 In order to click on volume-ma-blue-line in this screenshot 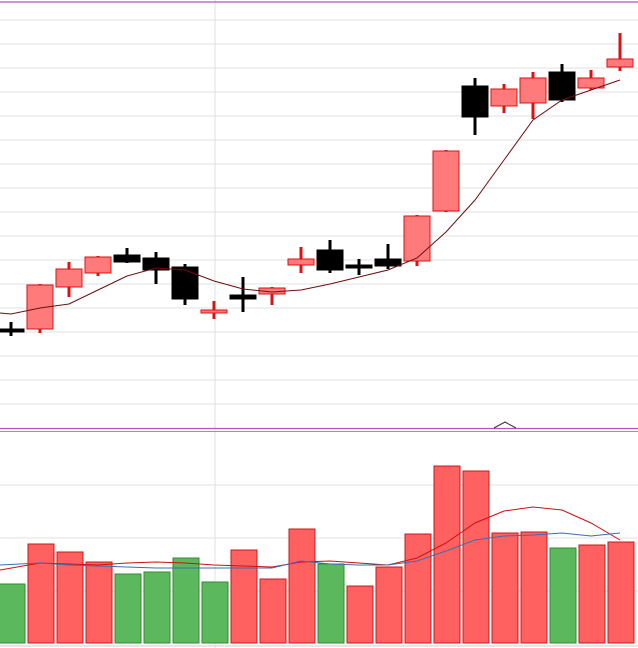, I will do `click(310, 550)`.